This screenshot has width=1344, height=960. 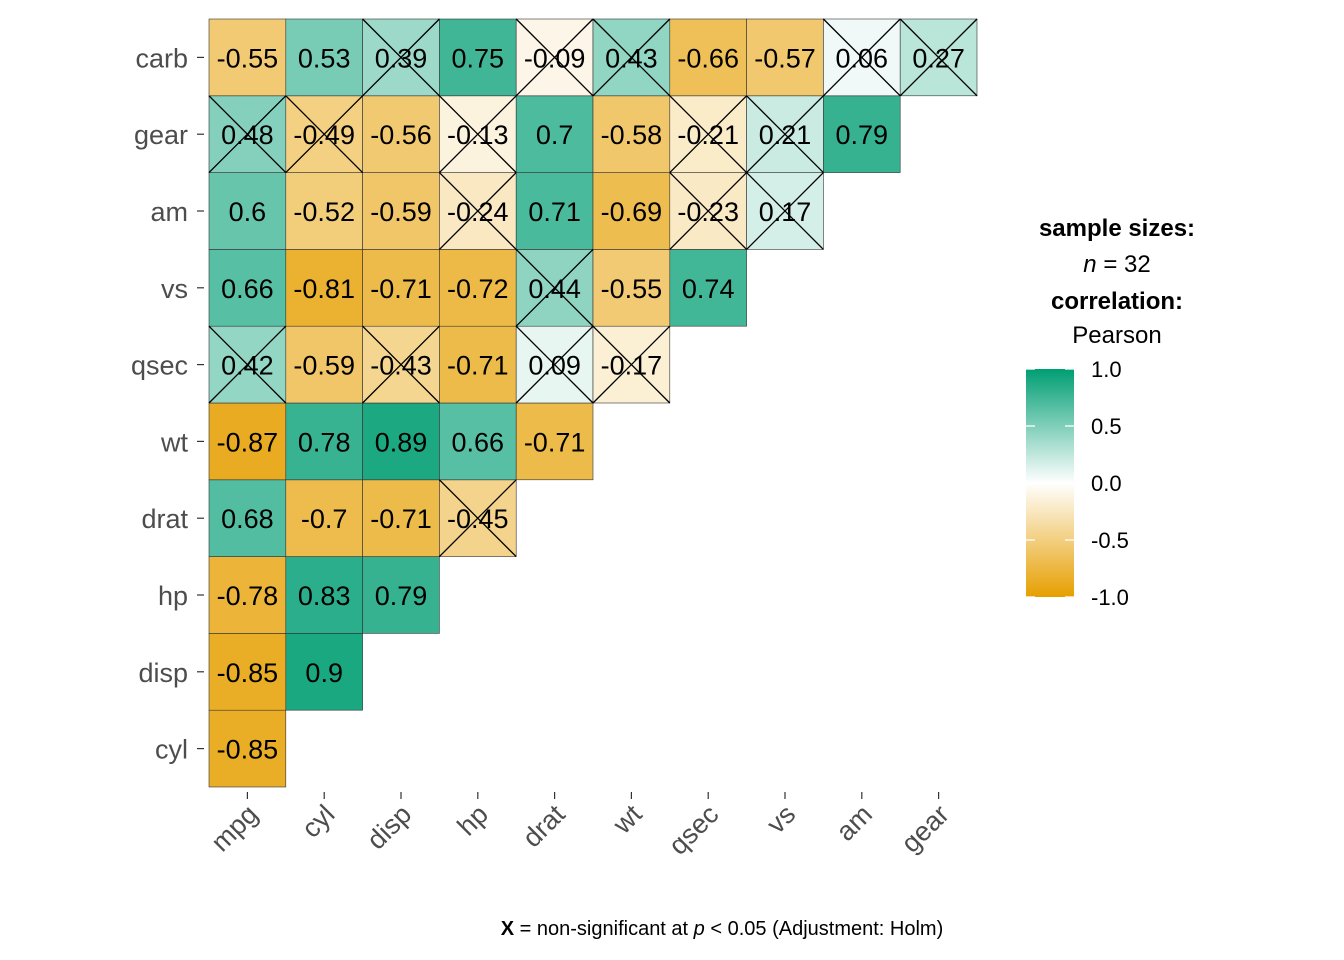 I want to click on cell-label-wt-carb: 0.43, so click(x=631, y=58).